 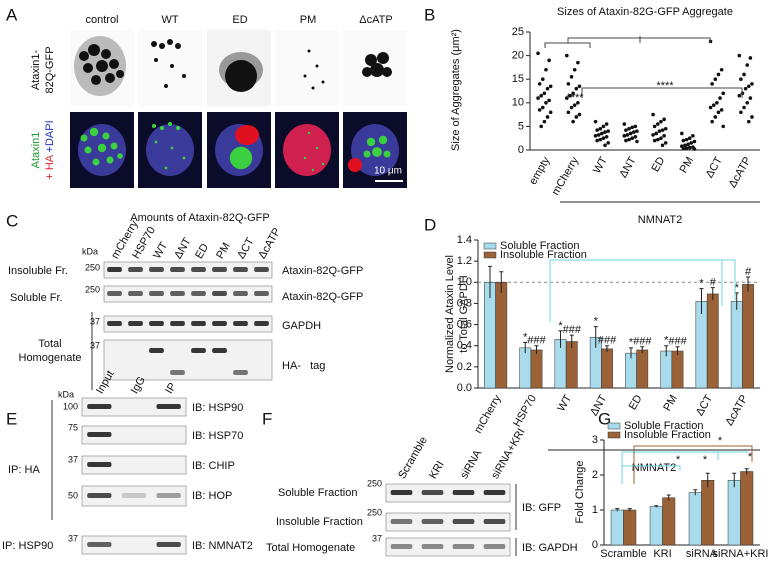 I want to click on y-tick-label: 20, so click(x=518, y=56).